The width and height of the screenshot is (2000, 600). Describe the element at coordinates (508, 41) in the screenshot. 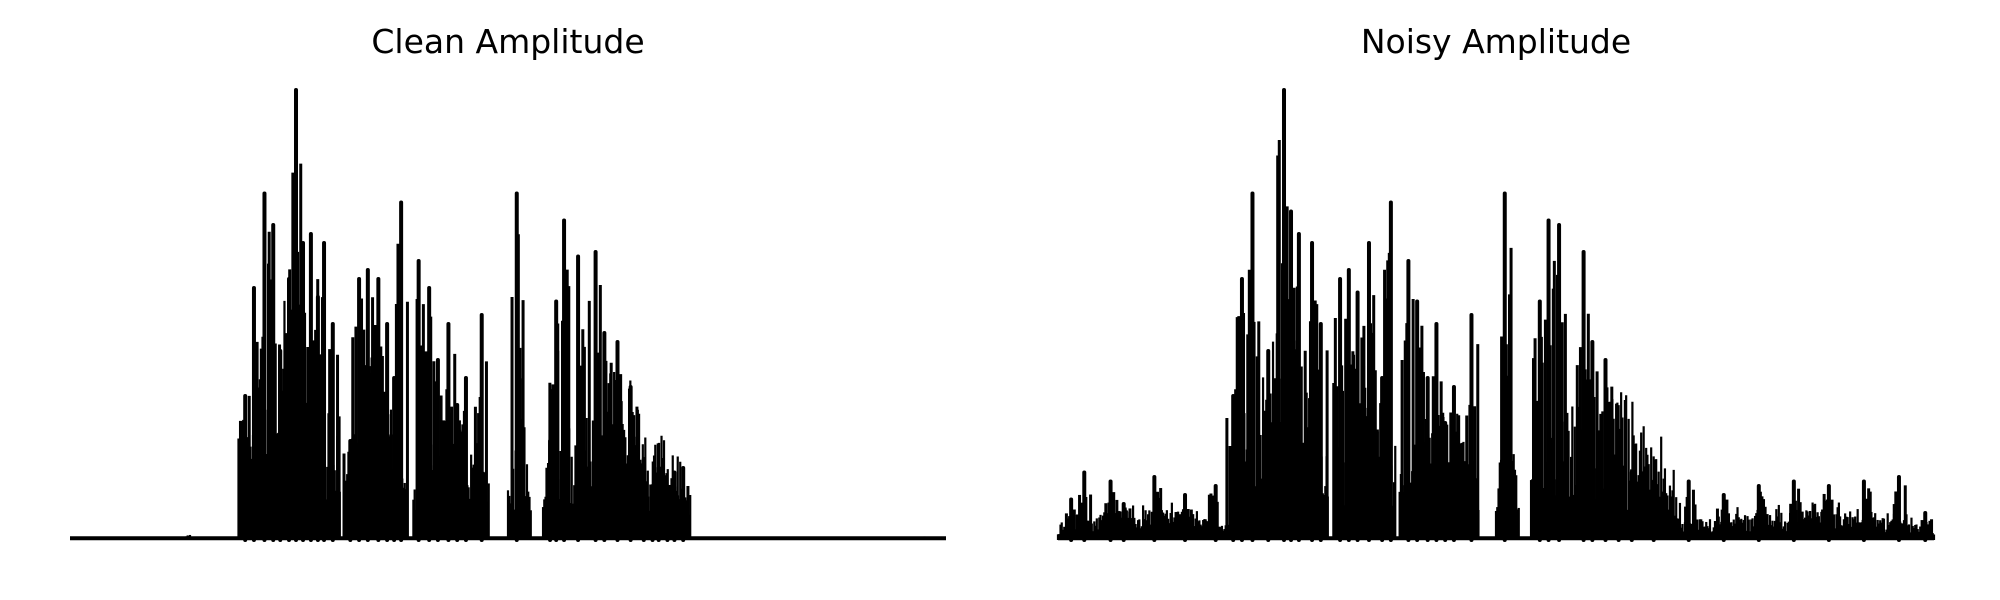

I see `clean-amplitude-title: Clean Amplitude` at that location.